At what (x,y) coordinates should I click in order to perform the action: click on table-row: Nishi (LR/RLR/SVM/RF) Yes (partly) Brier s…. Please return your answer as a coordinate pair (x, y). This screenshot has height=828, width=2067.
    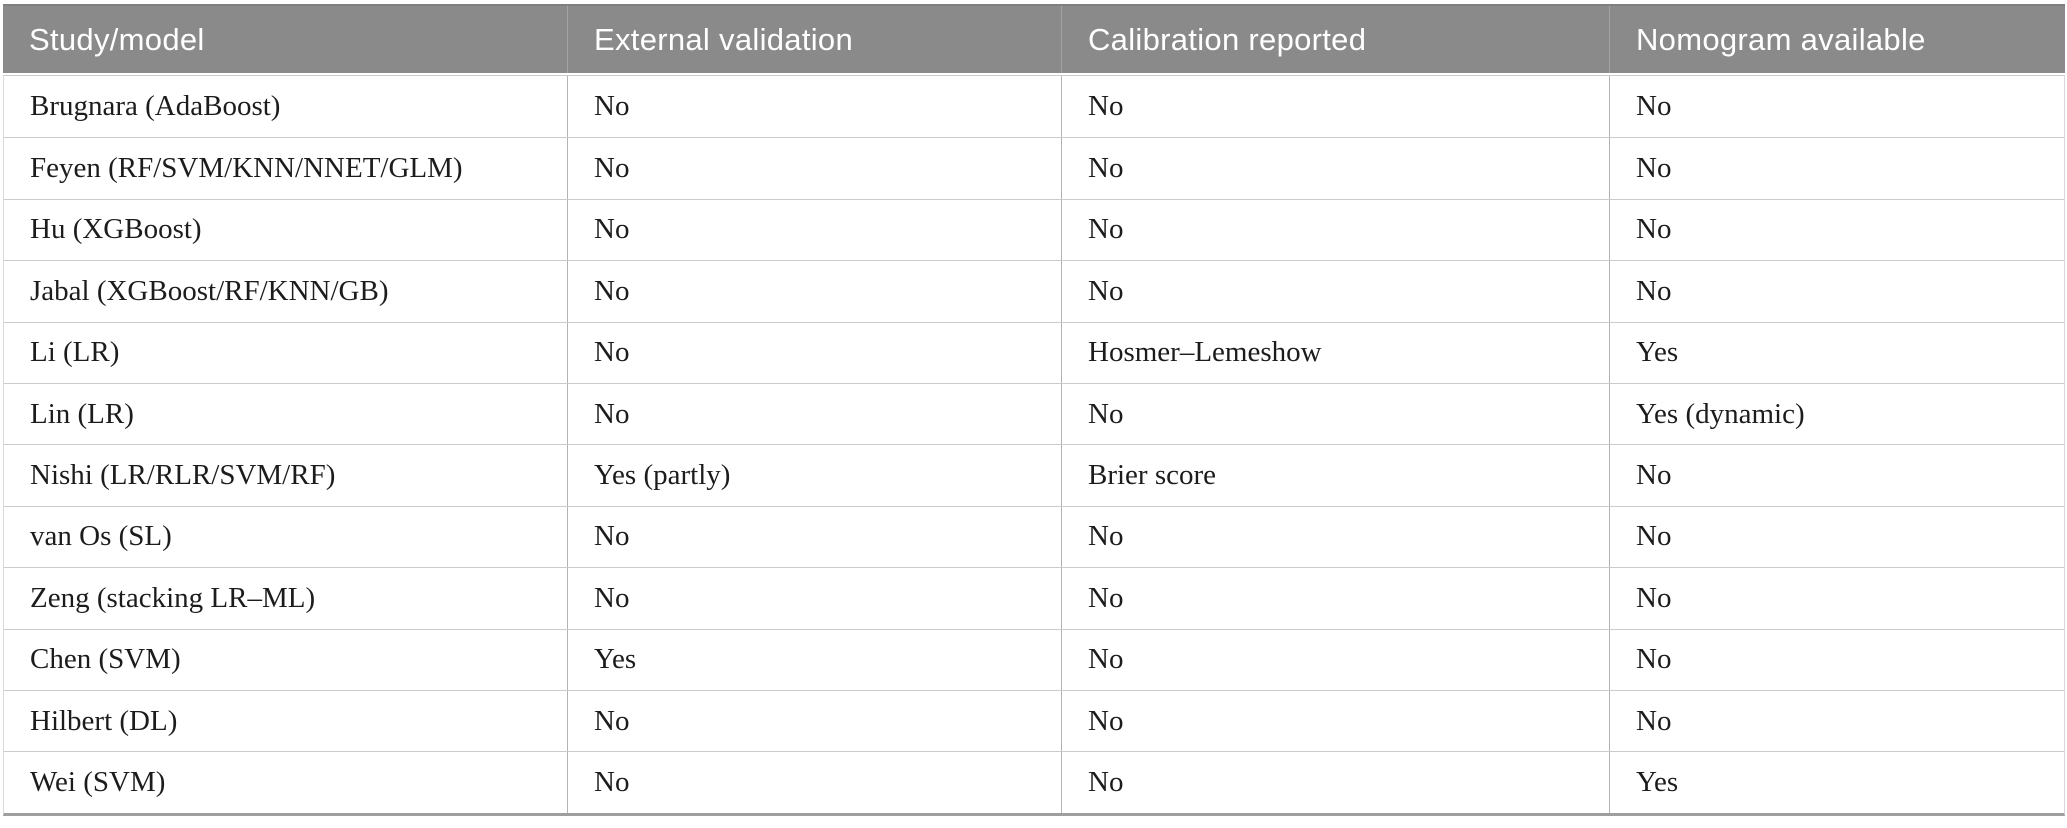
    Looking at the image, I should click on (1034, 475).